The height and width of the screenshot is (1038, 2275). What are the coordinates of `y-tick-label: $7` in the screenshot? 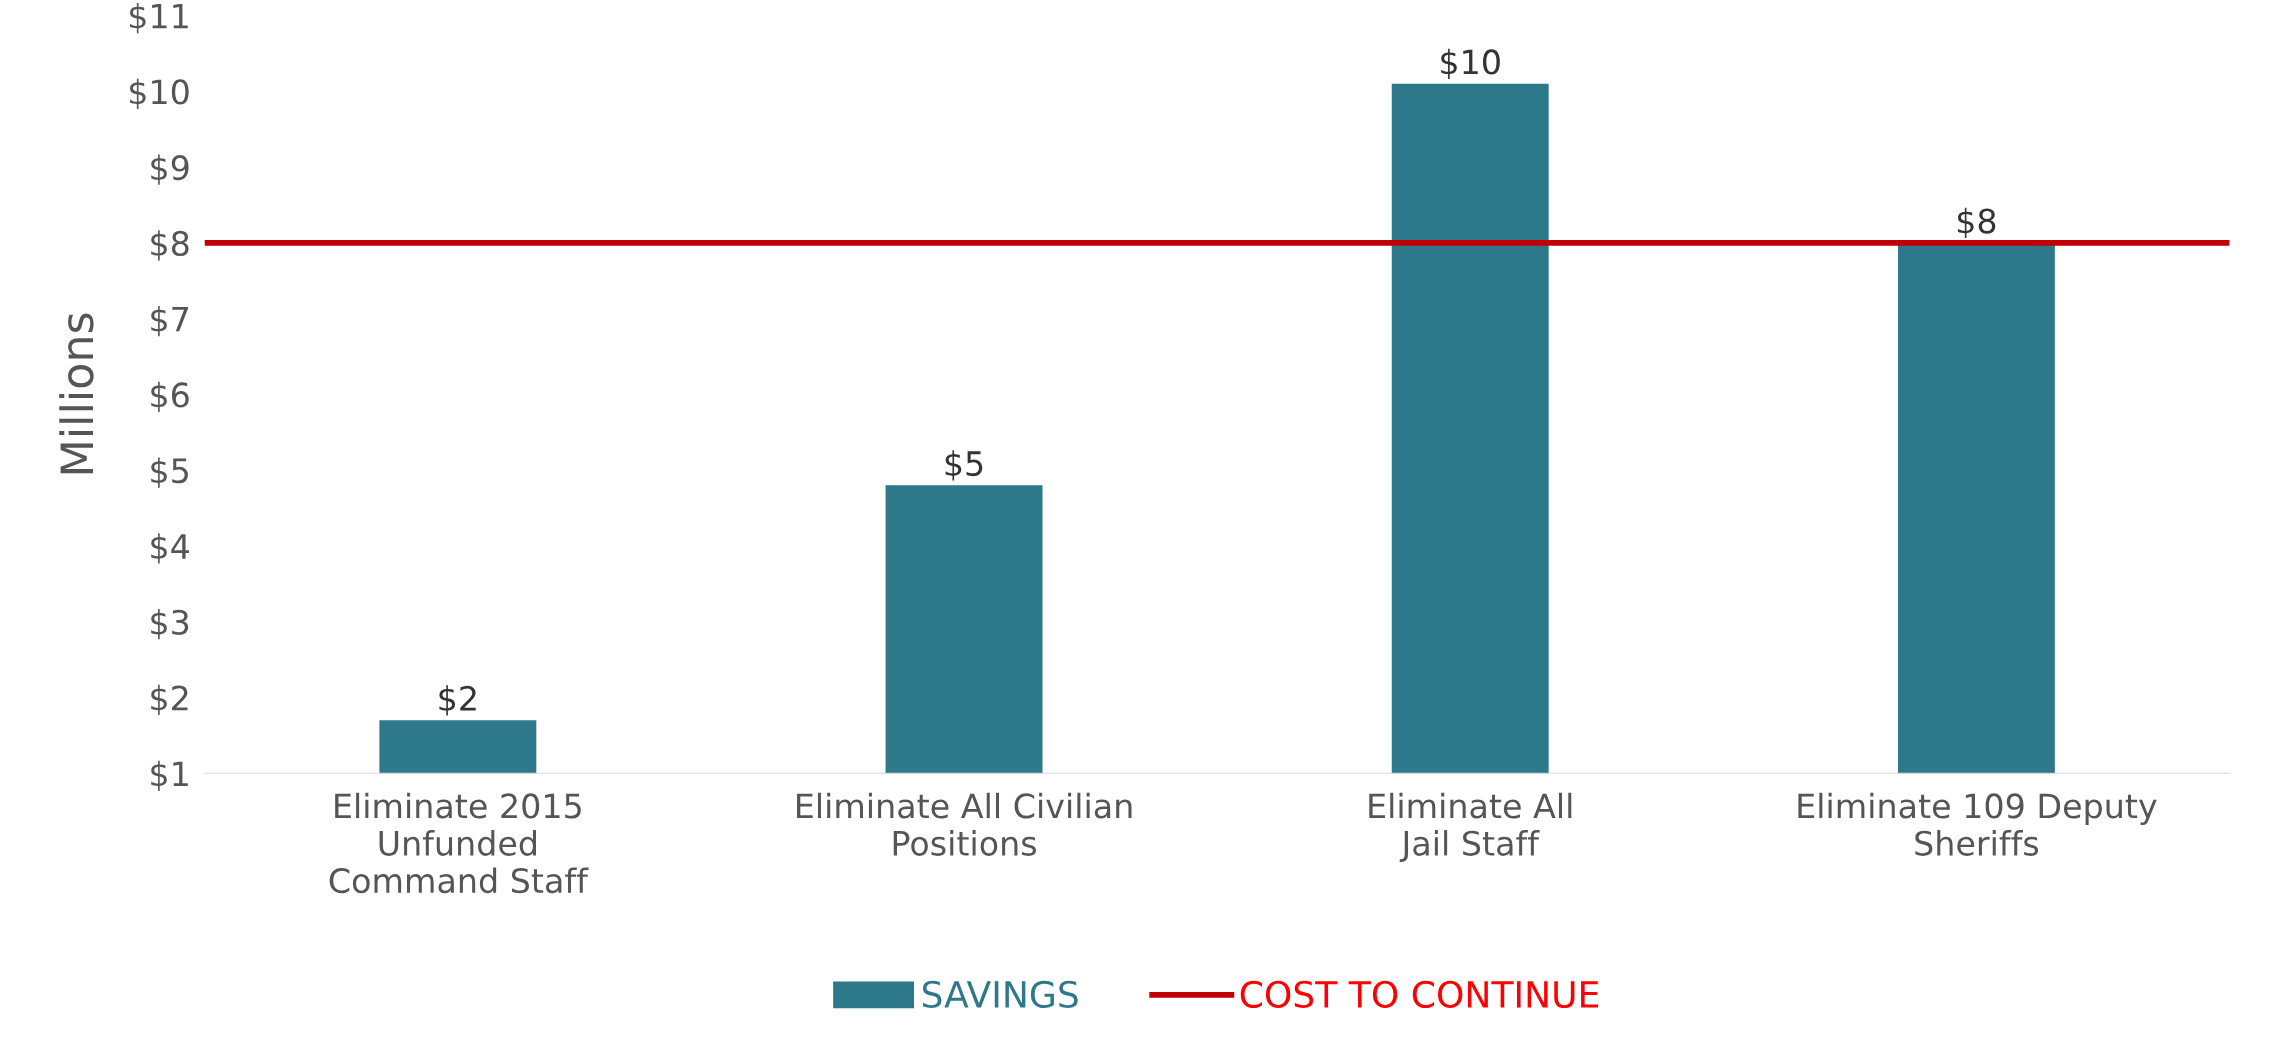 It's located at (170, 321).